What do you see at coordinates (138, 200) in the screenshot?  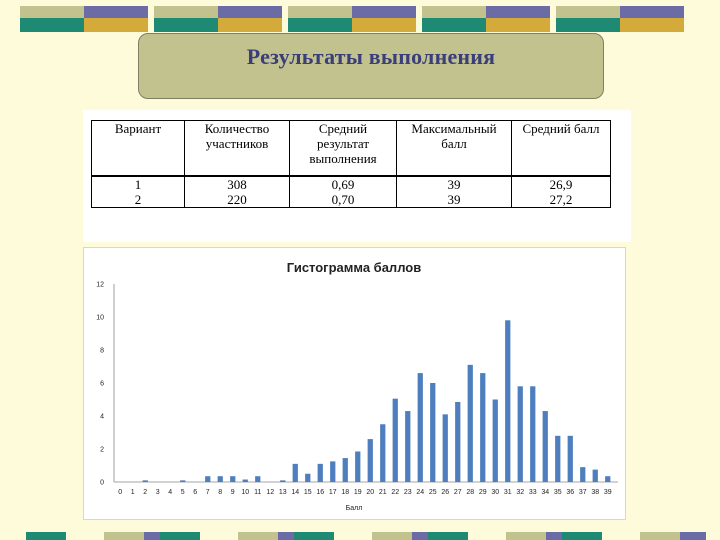 I see `cell-variant: 2` at bounding box center [138, 200].